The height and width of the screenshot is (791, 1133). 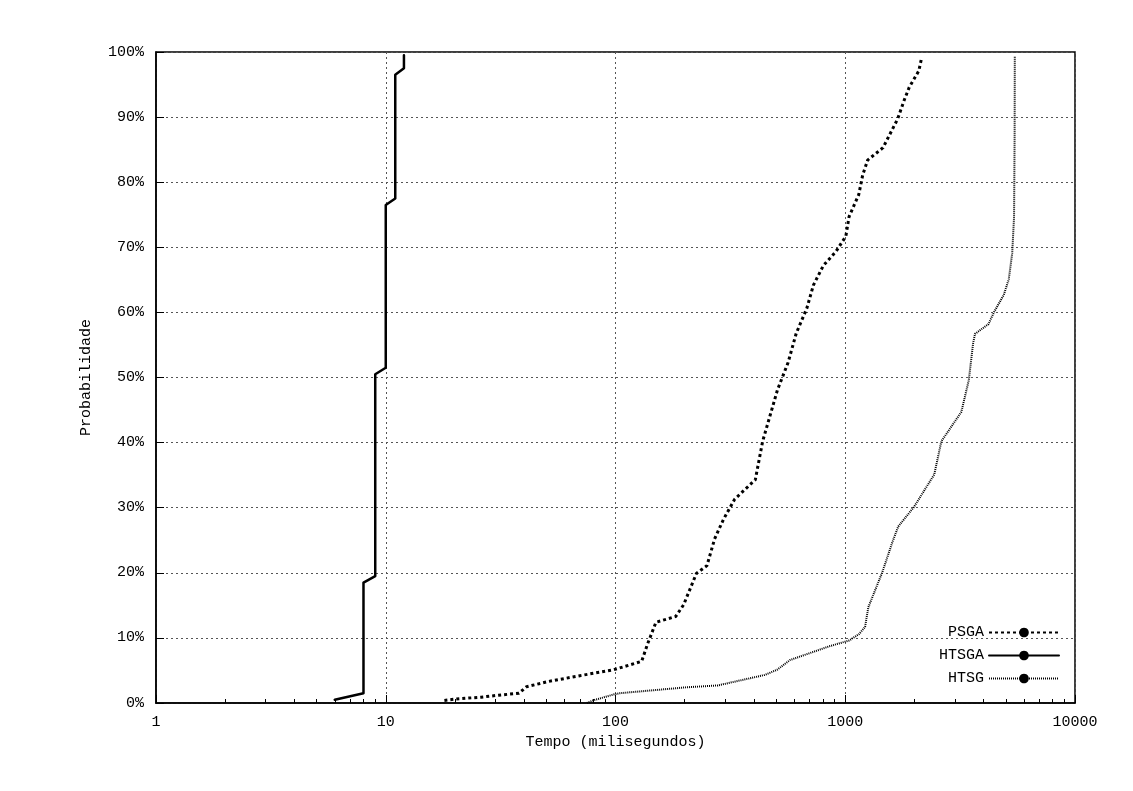 What do you see at coordinates (961, 655) in the screenshot?
I see `legend-label: HTSGA` at bounding box center [961, 655].